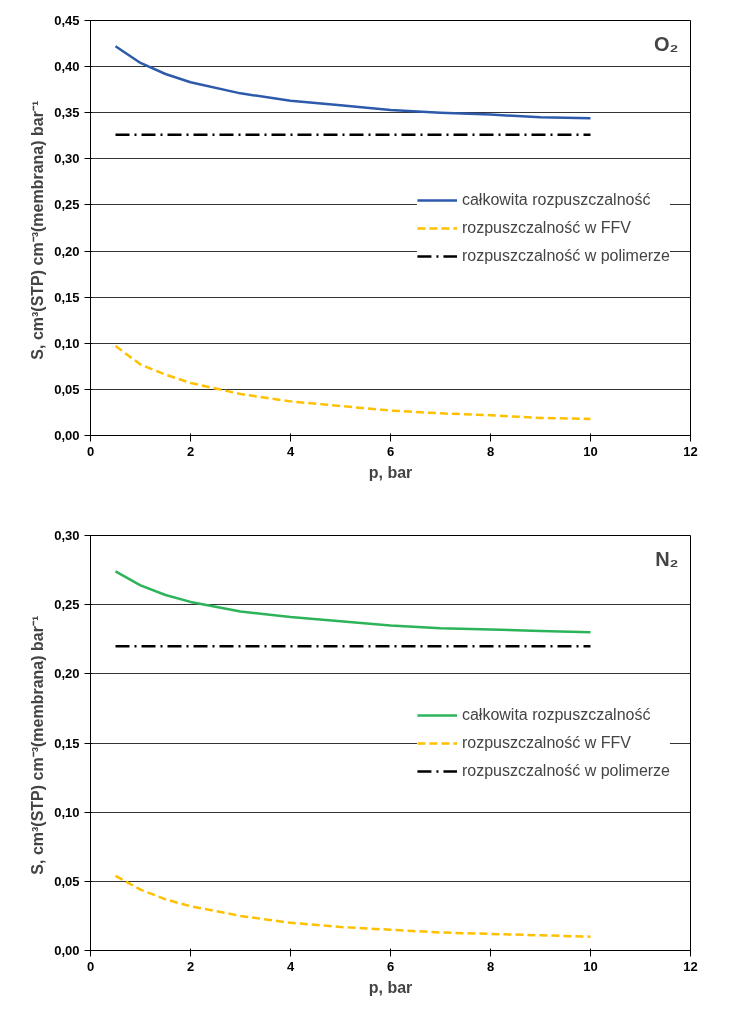 This screenshot has height=1029, width=730. What do you see at coordinates (67, 67) in the screenshot?
I see `y-tick-label: 0,40` at bounding box center [67, 67].